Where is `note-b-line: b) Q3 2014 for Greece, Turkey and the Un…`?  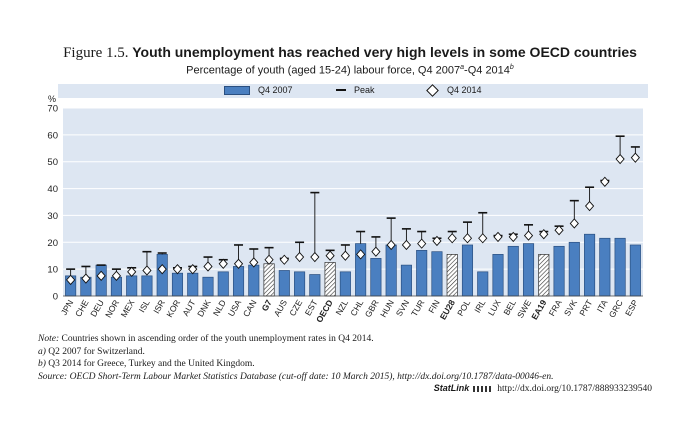 note-b-line: b) Q3 2014 for Greece, Turkey and the Un… is located at coordinates (358, 364).